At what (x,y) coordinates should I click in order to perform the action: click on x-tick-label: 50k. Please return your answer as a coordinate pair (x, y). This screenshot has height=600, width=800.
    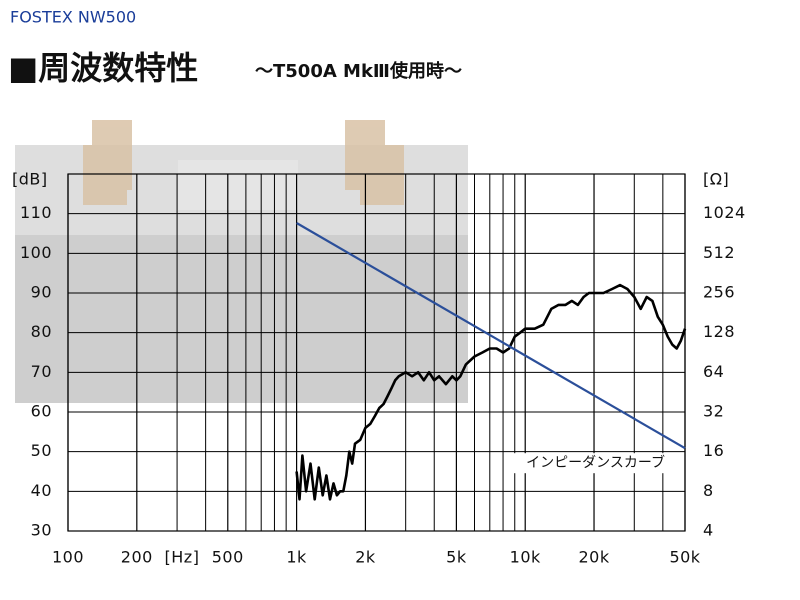
    Looking at the image, I should click on (684, 557).